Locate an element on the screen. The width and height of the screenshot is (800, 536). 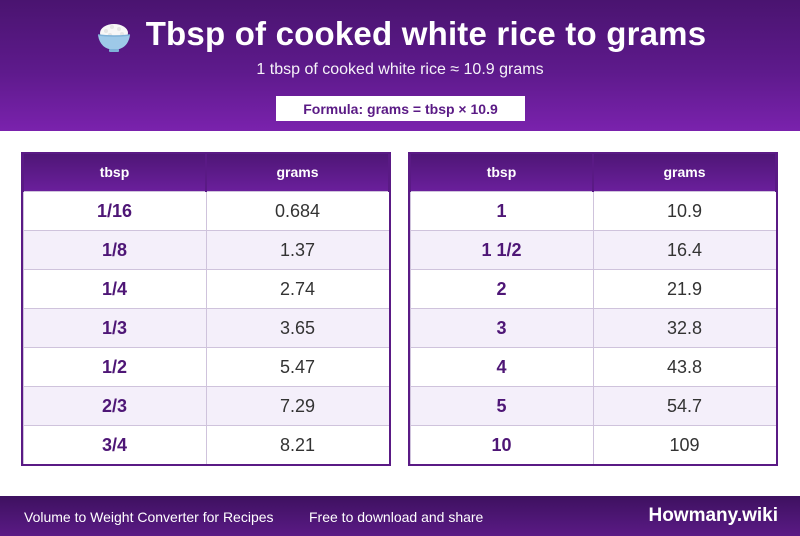
grams-cell: 54.7 is located at coordinates (684, 406).